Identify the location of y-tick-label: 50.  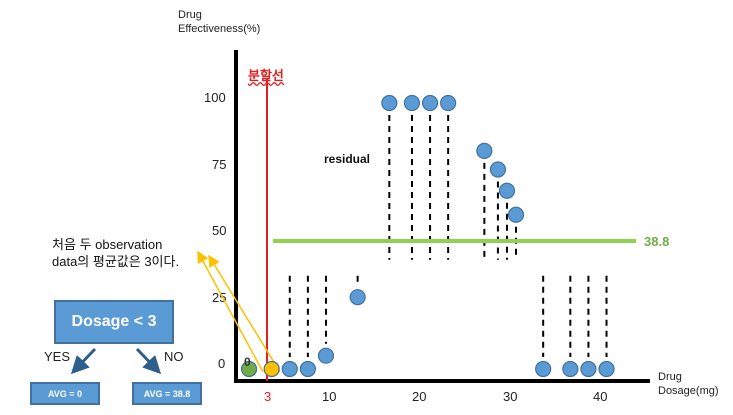
(219, 230).